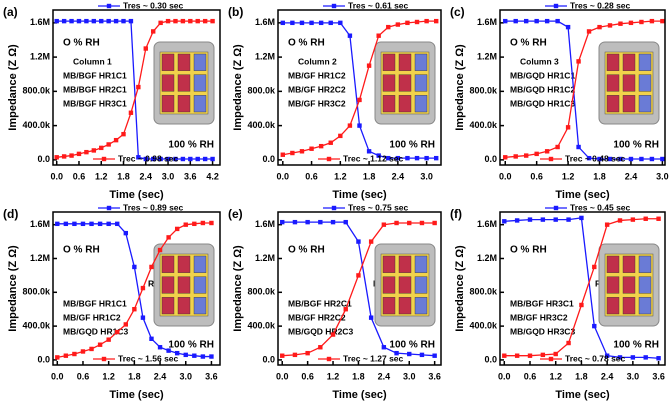 Image resolution: width=669 pixels, height=407 pixels. What do you see at coordinates (528, 250) in the screenshot?
I see `rh-low-label: O % RH` at bounding box center [528, 250].